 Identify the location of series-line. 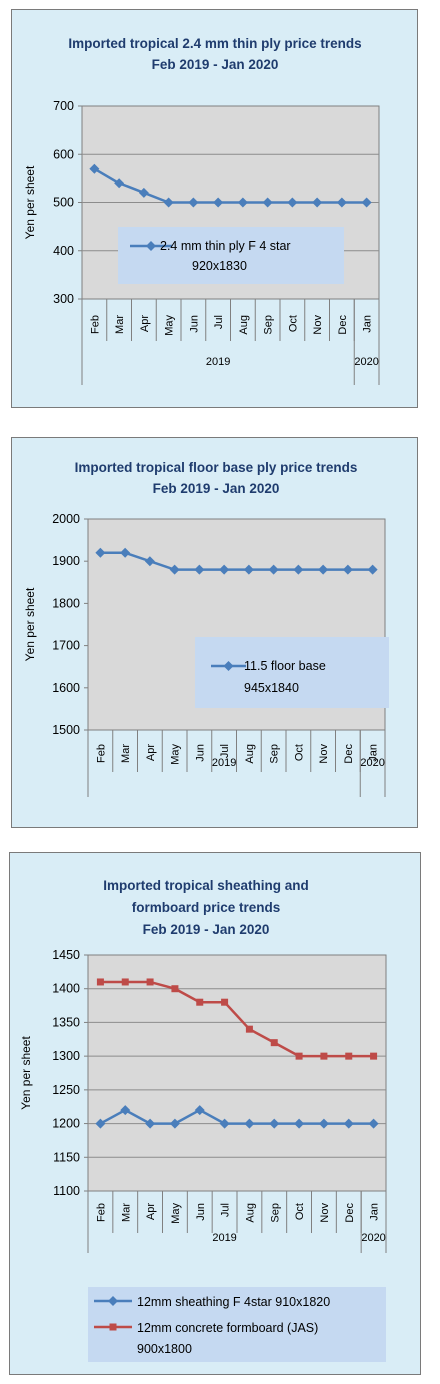
(237, 1019).